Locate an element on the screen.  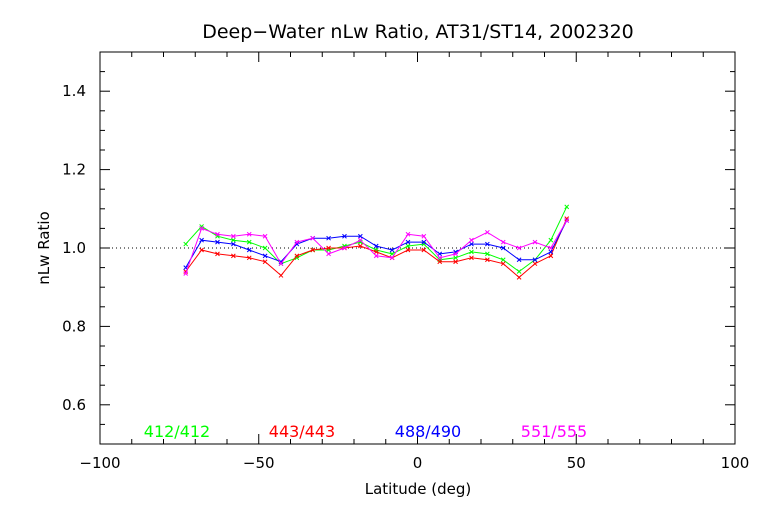
y-tick-label: 1.0 is located at coordinates (74, 248).